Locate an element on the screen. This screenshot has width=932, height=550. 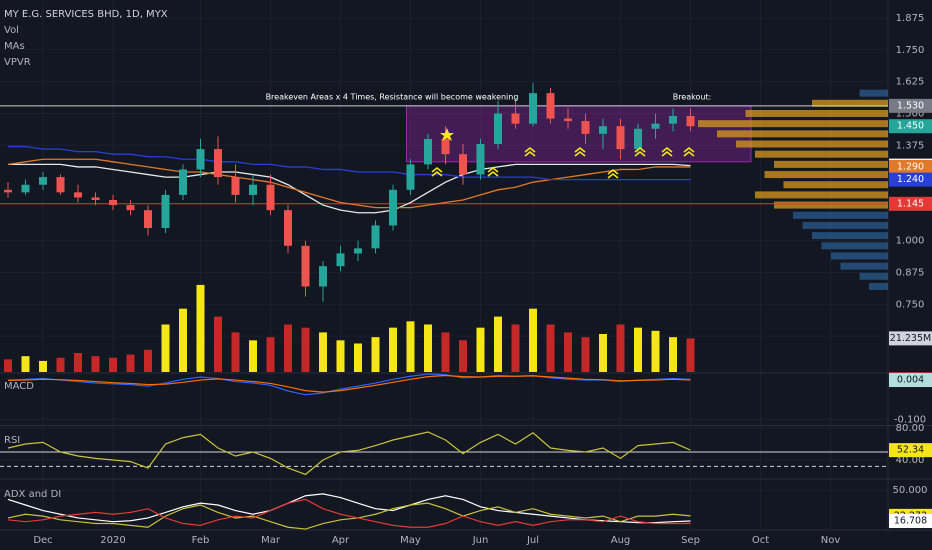
y-tick-label: 1.750 is located at coordinates (910, 50).